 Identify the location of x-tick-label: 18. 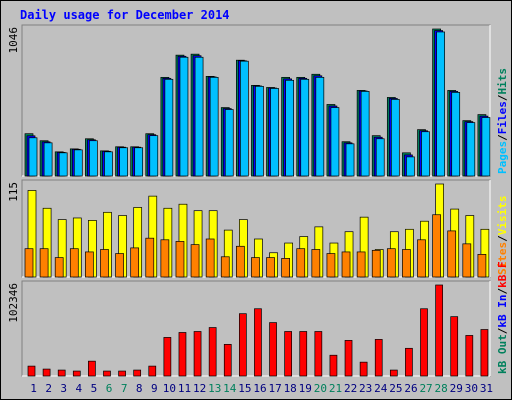
(290, 388).